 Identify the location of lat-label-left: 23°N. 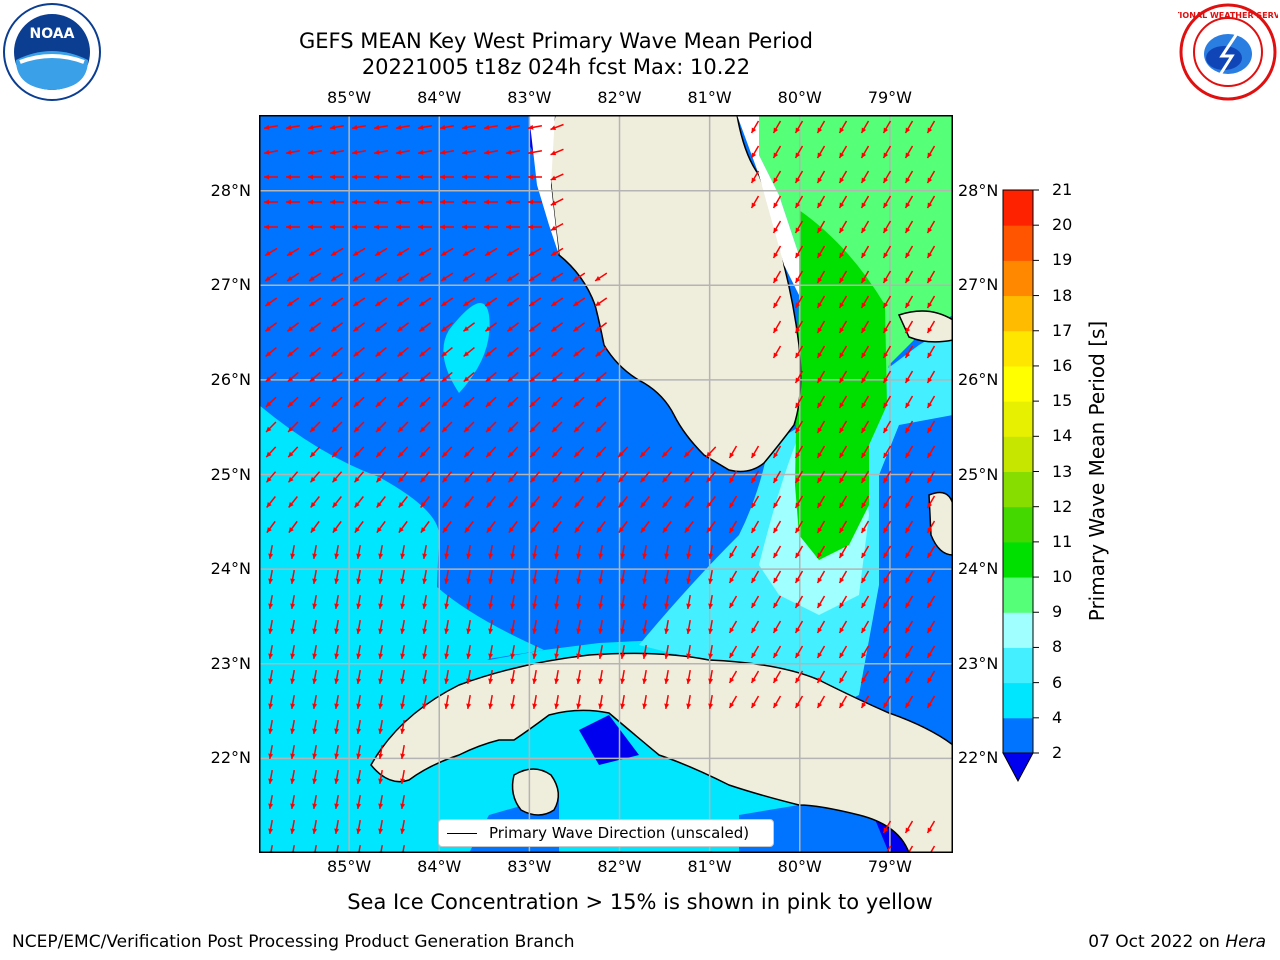
(230, 663).